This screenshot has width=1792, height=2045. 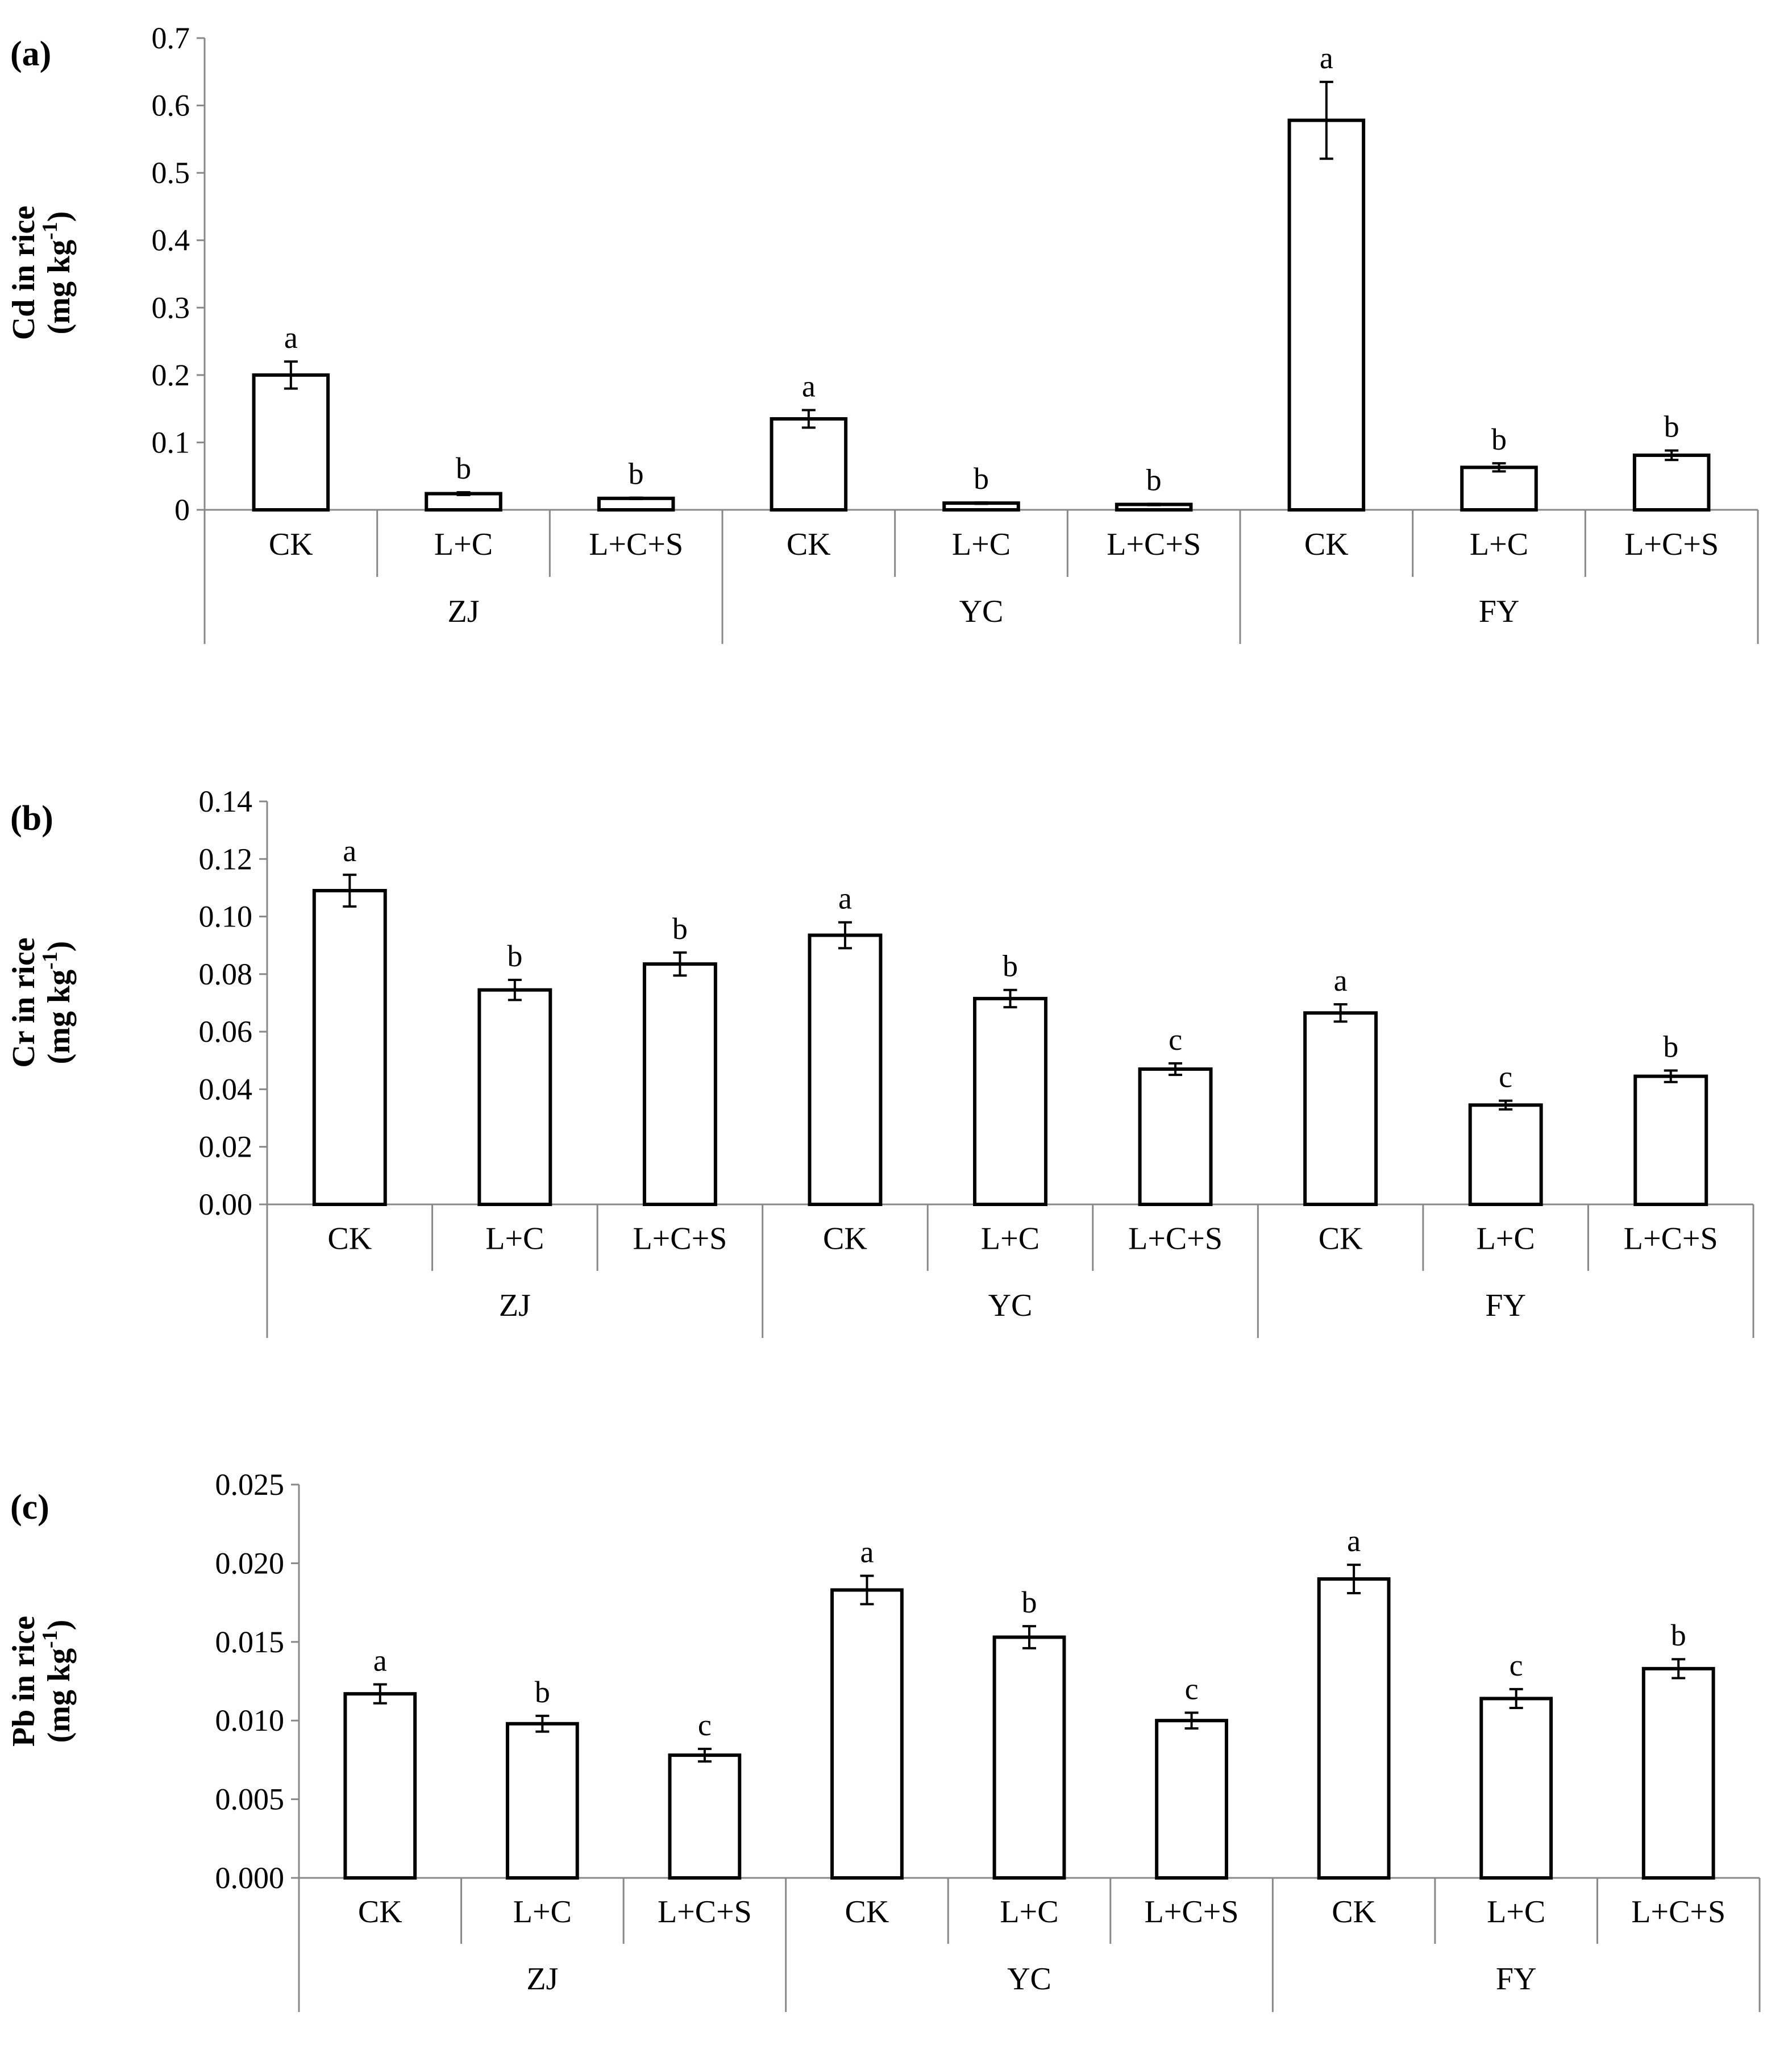 I want to click on y-tick-label: 0.7, so click(x=171, y=38).